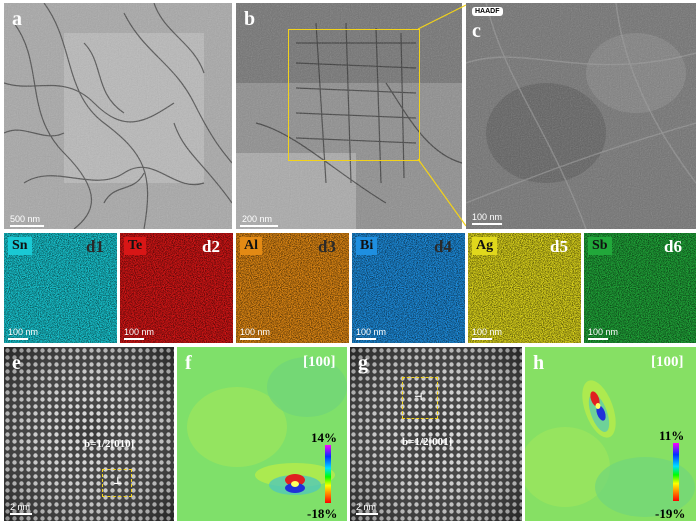 The image size is (700, 524). I want to click on panel-label-d1: d1, so click(95, 246).